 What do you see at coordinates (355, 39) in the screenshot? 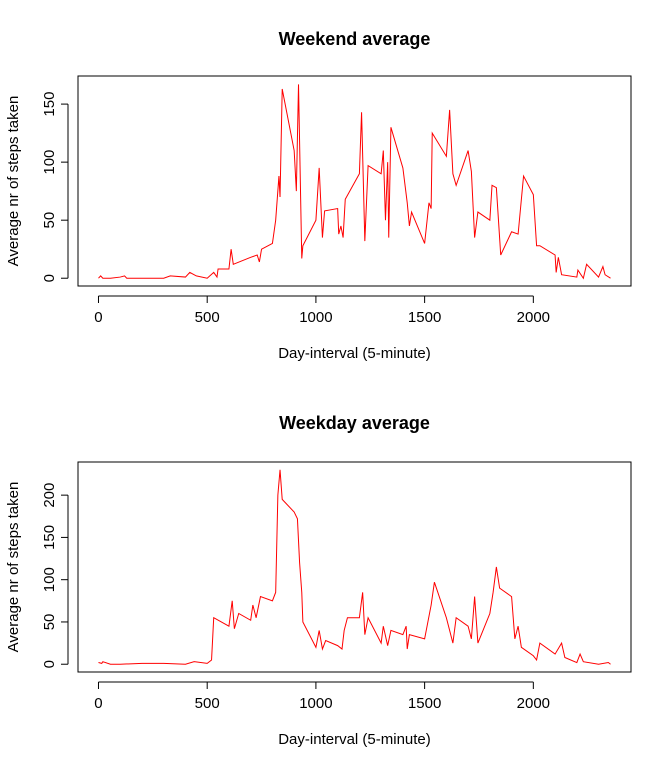
I see `chart-title: Weekend average` at bounding box center [355, 39].